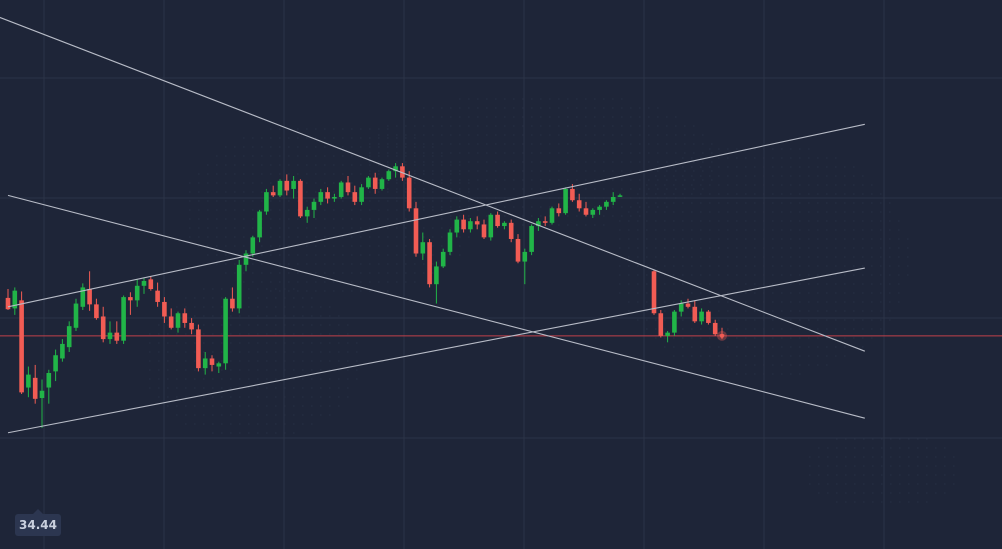 This screenshot has height=549, width=1002. What do you see at coordinates (722, 335) in the screenshot?
I see `current-price-dot` at bounding box center [722, 335].